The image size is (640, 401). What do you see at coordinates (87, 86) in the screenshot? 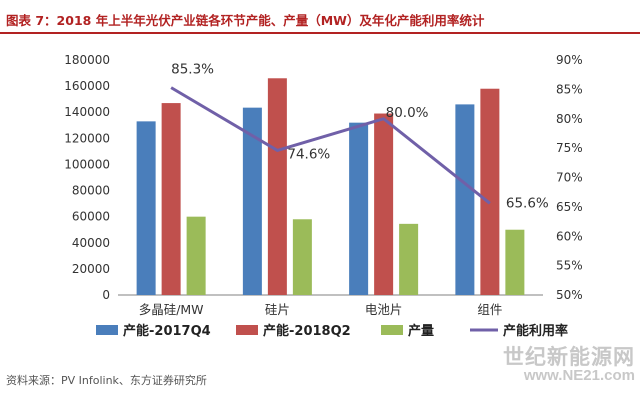
I see `y-left-tick-label: 160000` at bounding box center [87, 86].